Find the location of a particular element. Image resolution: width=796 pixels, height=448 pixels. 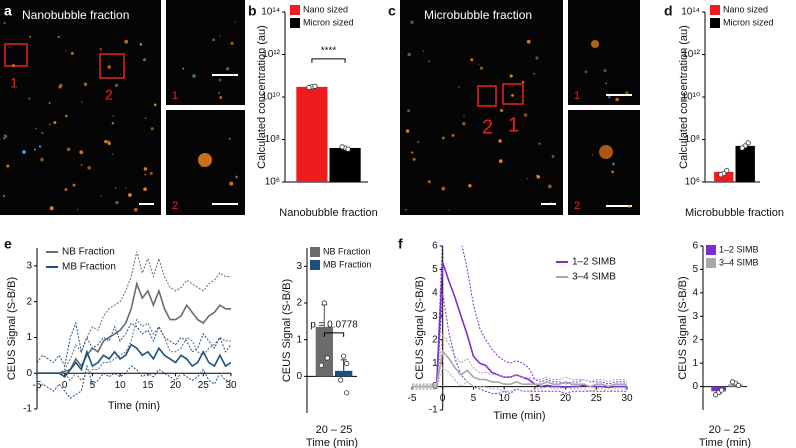

image-title: Nanobubble fraction is located at coordinates (75, 15).